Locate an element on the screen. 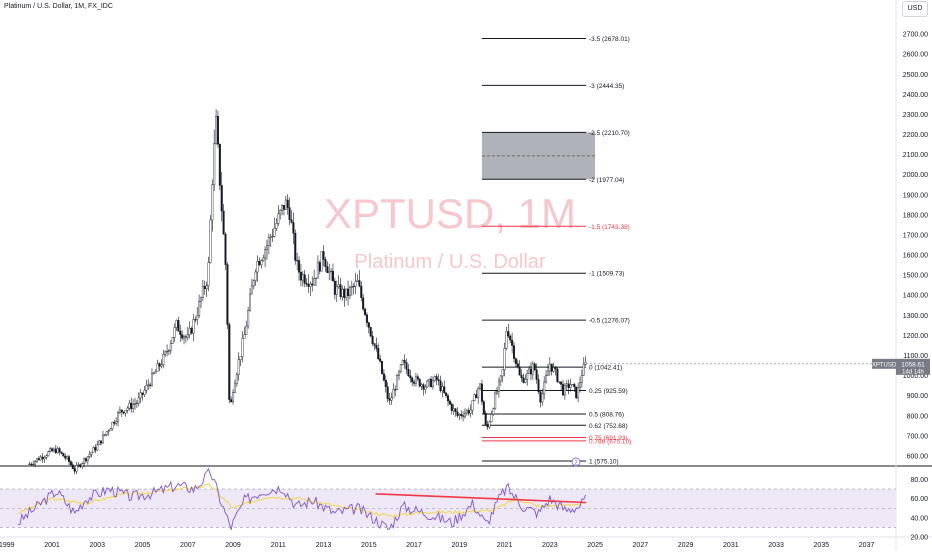 Image resolution: width=932 pixels, height=555 pixels. fib-level-label: -1.5 (1743.38) is located at coordinates (609, 227).